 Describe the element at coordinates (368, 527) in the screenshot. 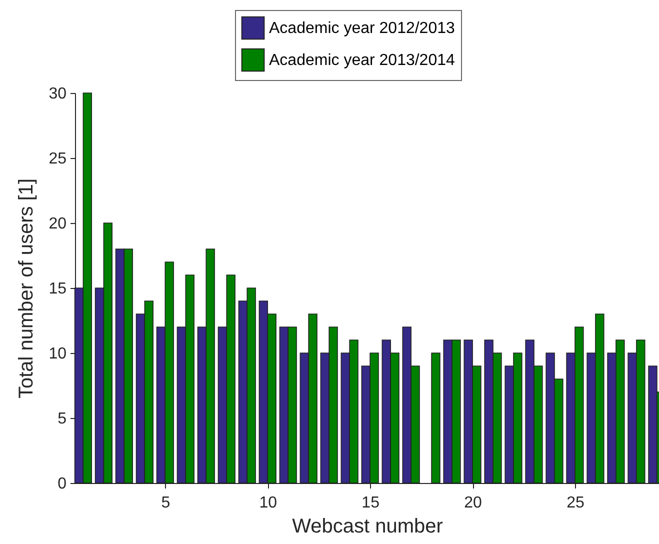

I see `x-axis-title: Webcast number` at that location.